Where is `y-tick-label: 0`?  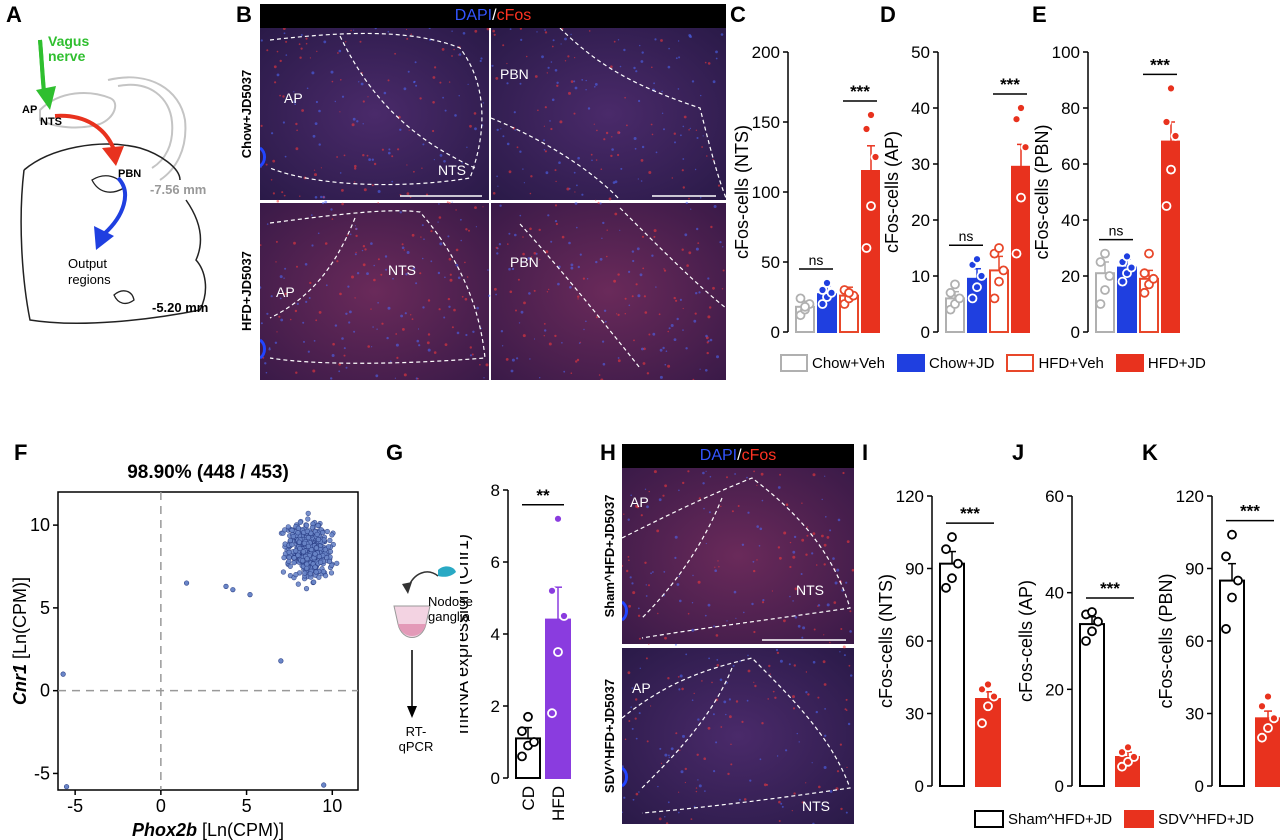
y-tick-label: 0 is located at coordinates (1075, 332).